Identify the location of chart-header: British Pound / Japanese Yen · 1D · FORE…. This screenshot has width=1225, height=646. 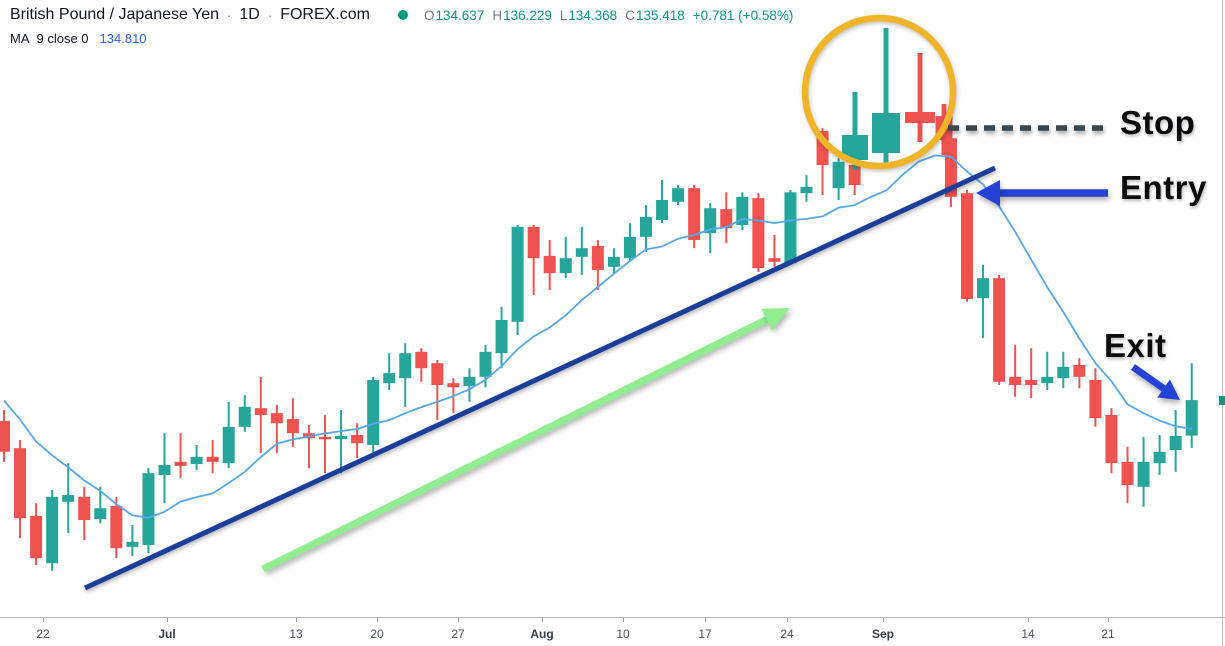
(401, 26).